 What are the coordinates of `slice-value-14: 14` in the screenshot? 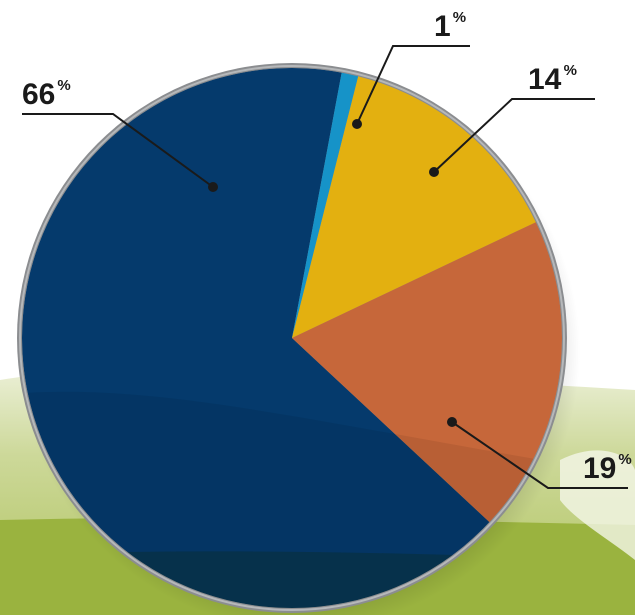 It's located at (545, 79).